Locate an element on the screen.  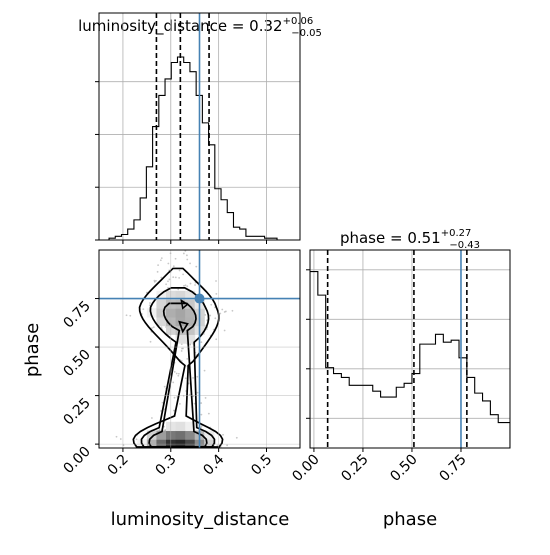
y-tick-label-phase: 0.50 is located at coordinates (76, 363).